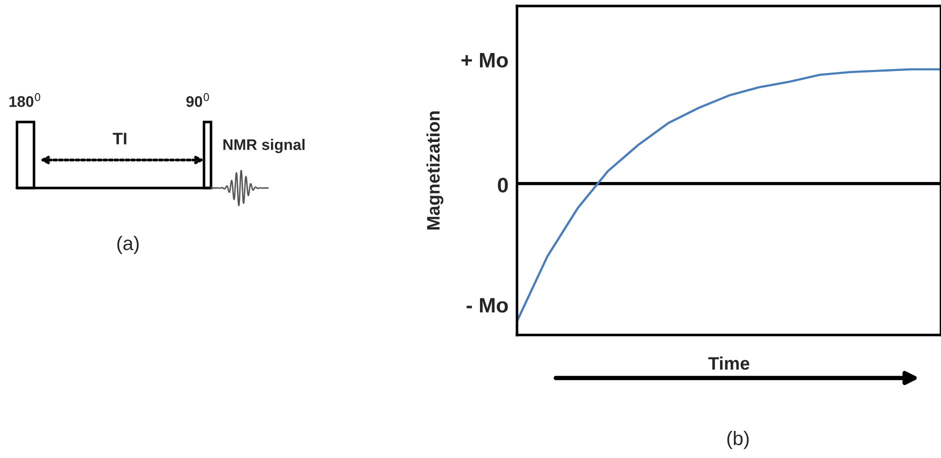  What do you see at coordinates (128, 245) in the screenshot?
I see `text: (a)` at bounding box center [128, 245].